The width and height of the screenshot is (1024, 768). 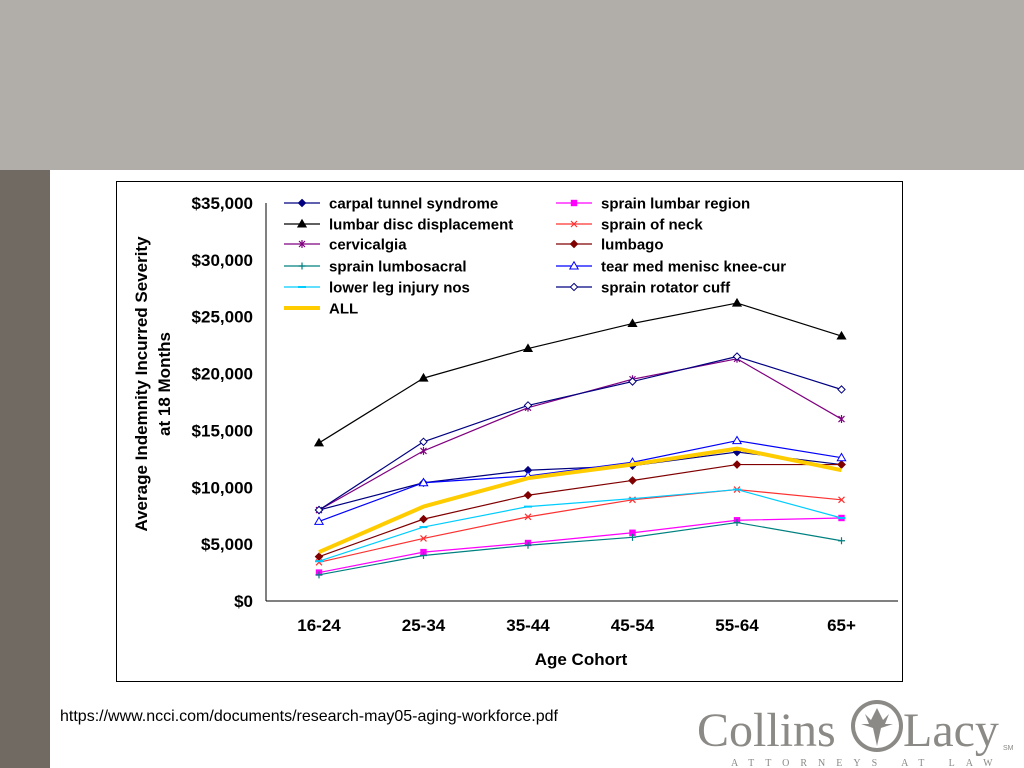 I want to click on x-tick-label: 25-34, so click(x=424, y=625).